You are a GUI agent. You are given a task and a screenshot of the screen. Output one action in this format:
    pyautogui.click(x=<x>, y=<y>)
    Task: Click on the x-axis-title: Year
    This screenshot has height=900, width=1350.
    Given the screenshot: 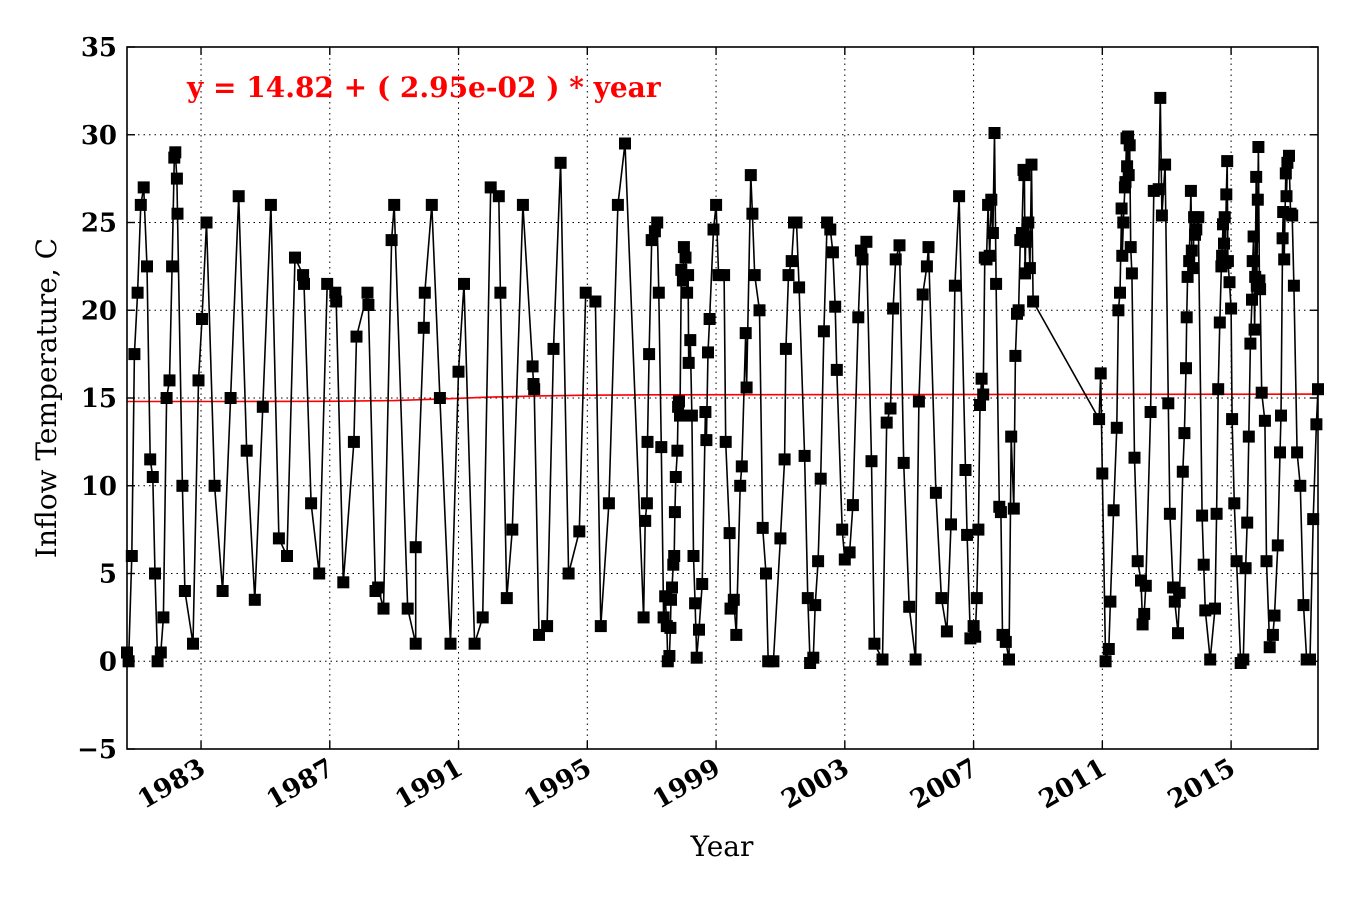 What is the action you would take?
    pyautogui.click(x=722, y=846)
    